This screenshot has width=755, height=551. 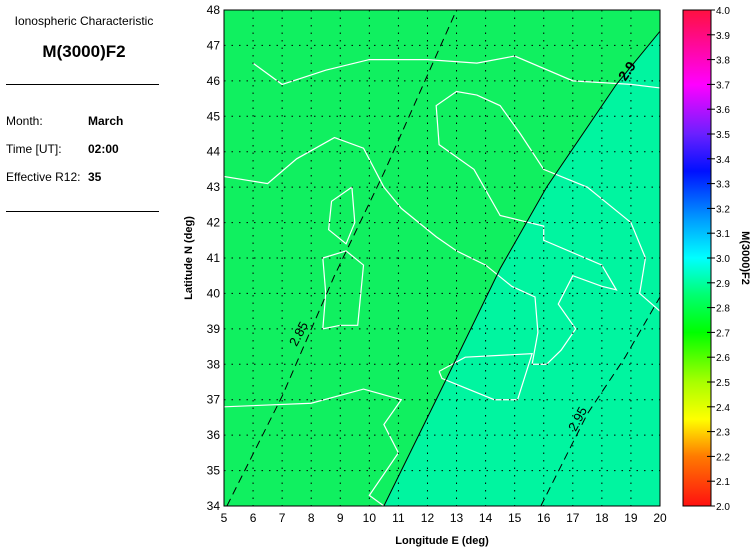 I want to click on month-value: March, so click(x=106, y=121).